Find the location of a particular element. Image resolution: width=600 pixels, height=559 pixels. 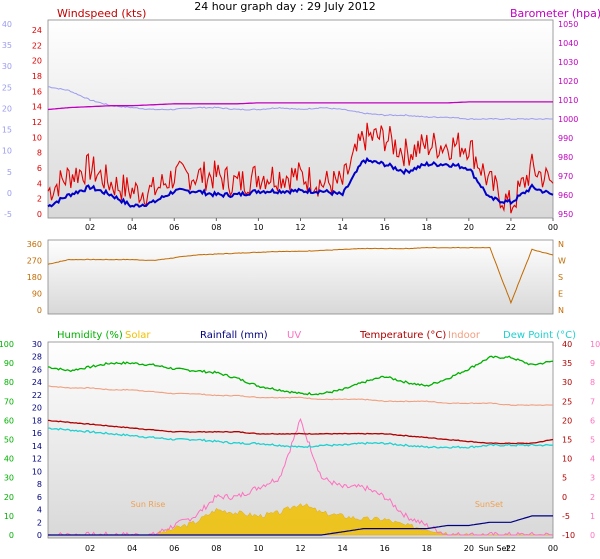

humidity-tick-5: 50 is located at coordinates (9, 440).